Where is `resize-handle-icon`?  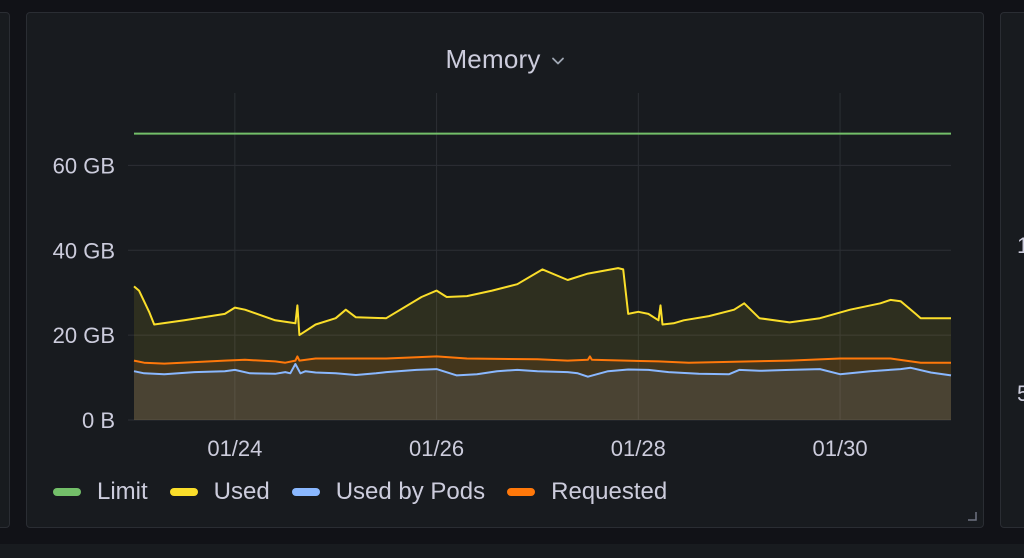 resize-handle-icon is located at coordinates (972, 516).